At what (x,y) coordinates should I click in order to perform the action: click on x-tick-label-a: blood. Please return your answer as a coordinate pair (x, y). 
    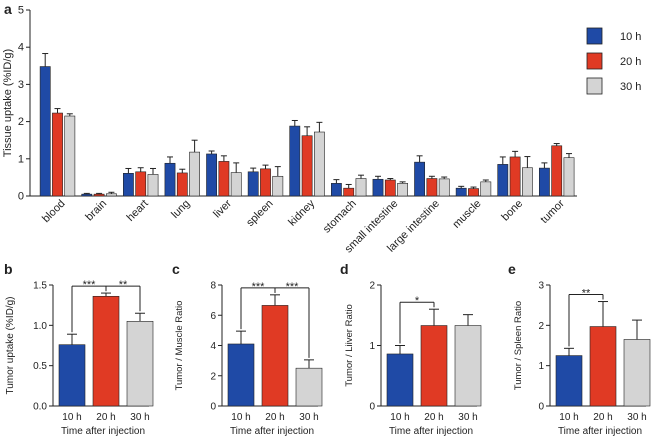
    Looking at the image, I should click on (54, 212).